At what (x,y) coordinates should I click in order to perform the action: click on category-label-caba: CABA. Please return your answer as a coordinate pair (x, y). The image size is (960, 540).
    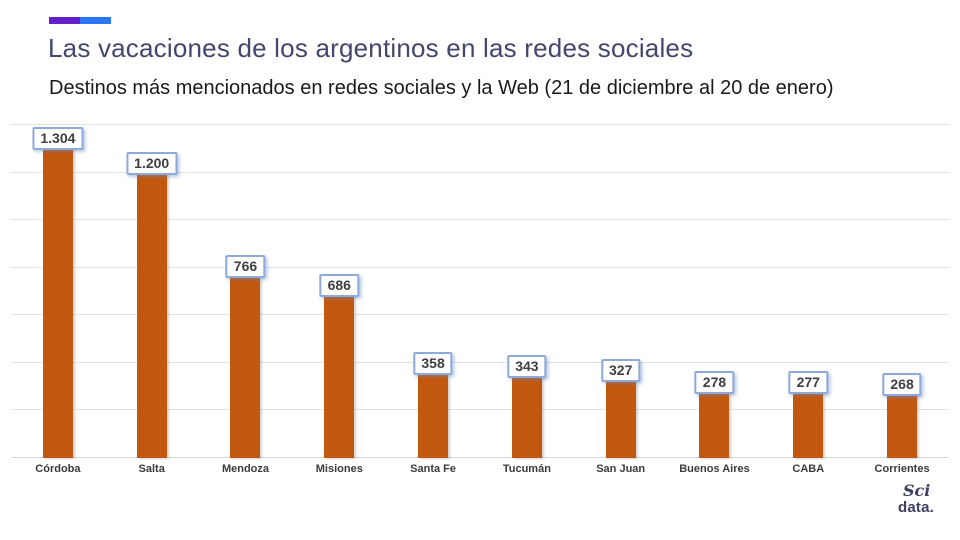
    Looking at the image, I should click on (808, 469).